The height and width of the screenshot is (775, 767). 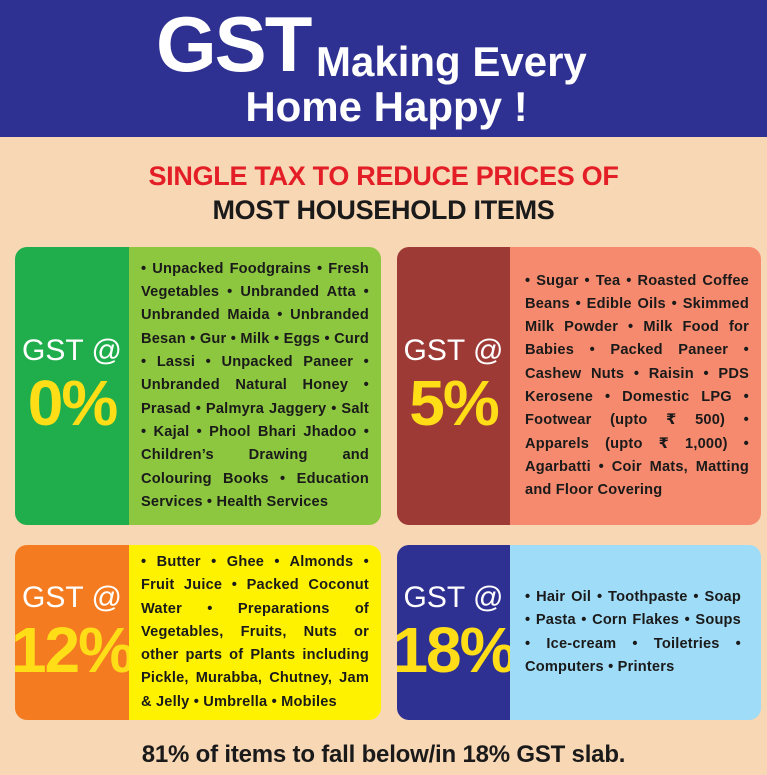 I want to click on slab-rate: 12%, so click(x=75, y=649).